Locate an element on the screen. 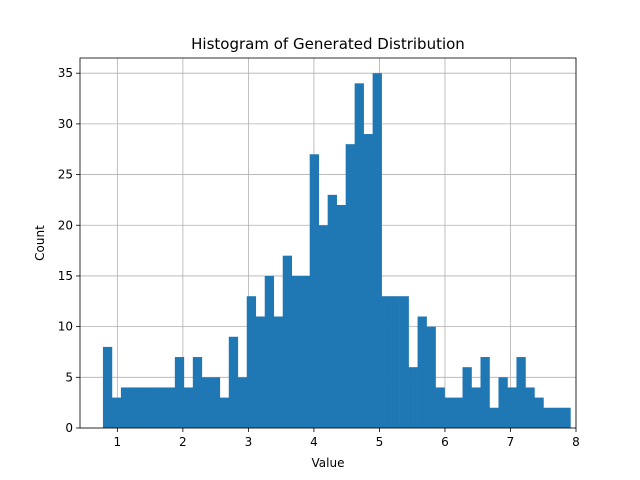 This screenshot has height=480, width=640. y-tick-label: 15 is located at coordinates (65, 276).